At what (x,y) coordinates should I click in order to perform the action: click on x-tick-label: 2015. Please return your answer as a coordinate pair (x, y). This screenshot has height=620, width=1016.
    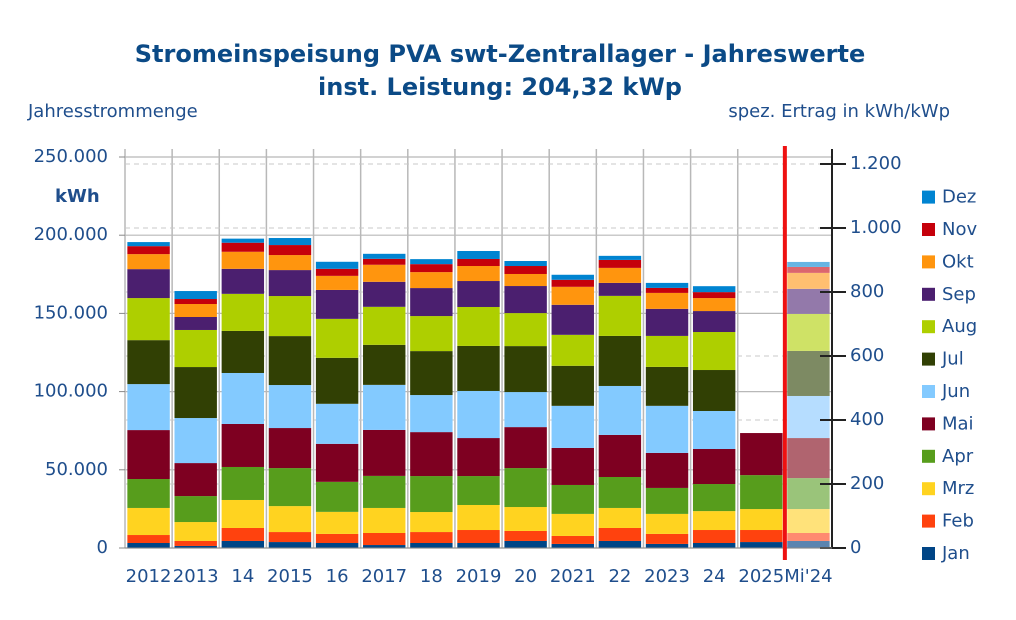
    Looking at the image, I should click on (290, 576).